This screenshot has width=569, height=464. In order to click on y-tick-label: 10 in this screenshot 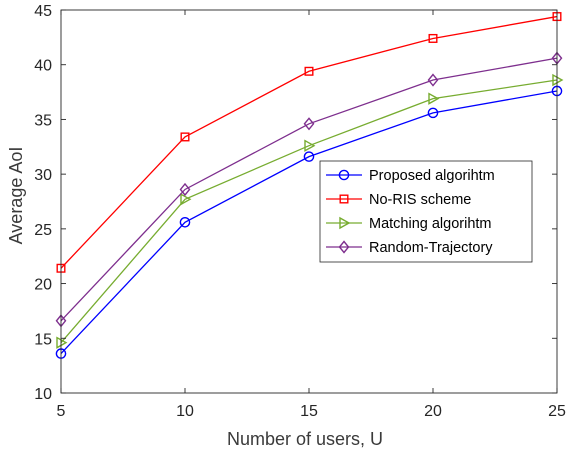, I will do `click(43, 394)`.